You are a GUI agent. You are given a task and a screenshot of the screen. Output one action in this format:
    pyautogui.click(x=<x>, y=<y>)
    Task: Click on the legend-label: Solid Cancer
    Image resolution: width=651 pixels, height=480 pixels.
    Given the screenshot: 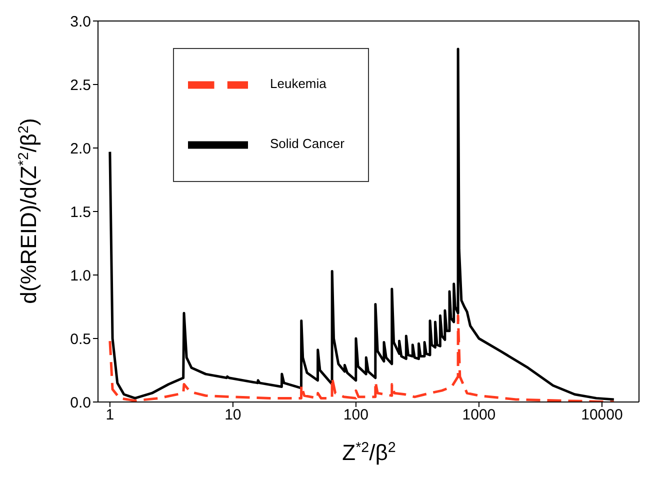 What is the action you would take?
    pyautogui.click(x=307, y=144)
    